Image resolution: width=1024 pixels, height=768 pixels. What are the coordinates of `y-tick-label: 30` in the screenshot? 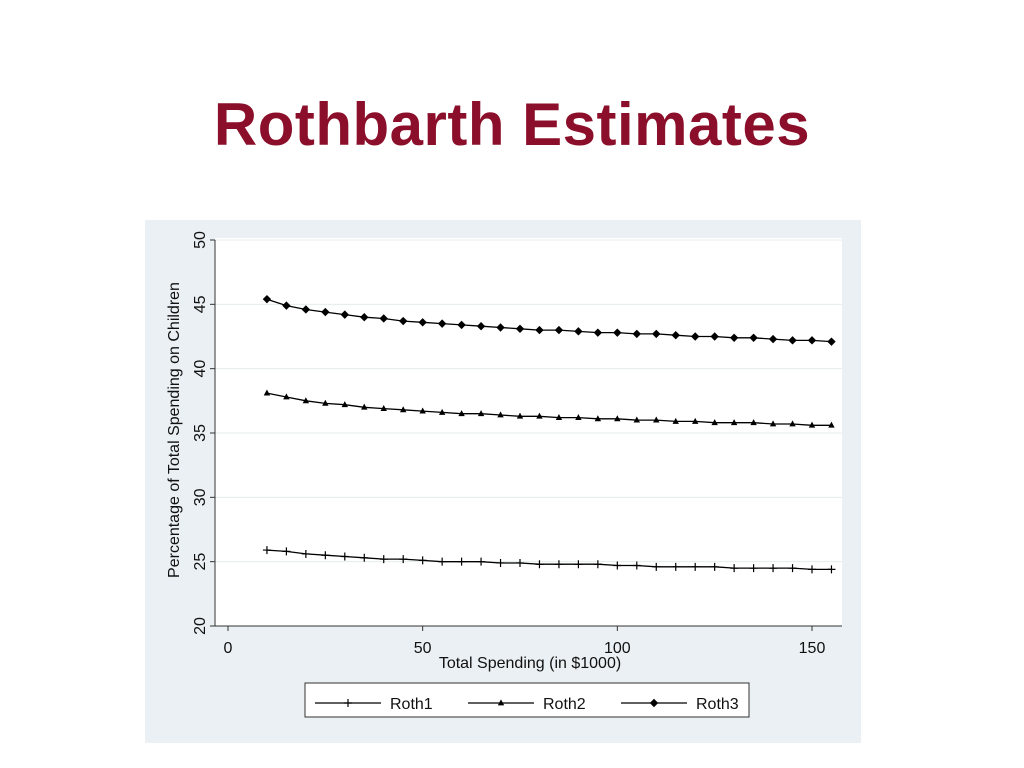 It's located at (200, 497).